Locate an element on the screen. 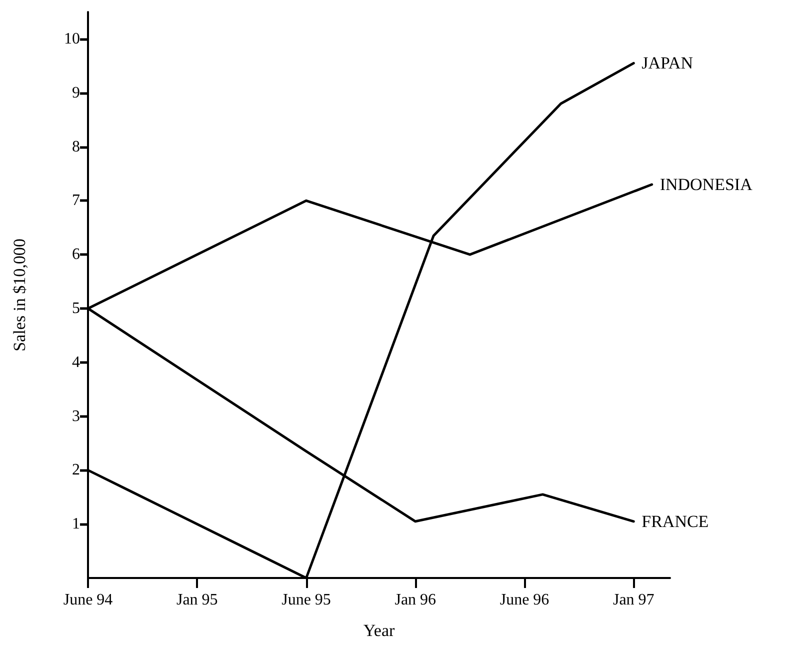  series-label: JAPAN is located at coordinates (667, 63).